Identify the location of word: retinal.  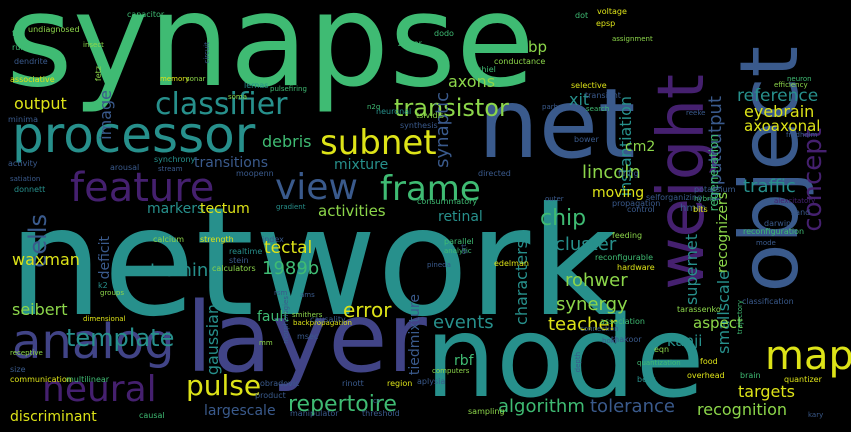
(460, 217).